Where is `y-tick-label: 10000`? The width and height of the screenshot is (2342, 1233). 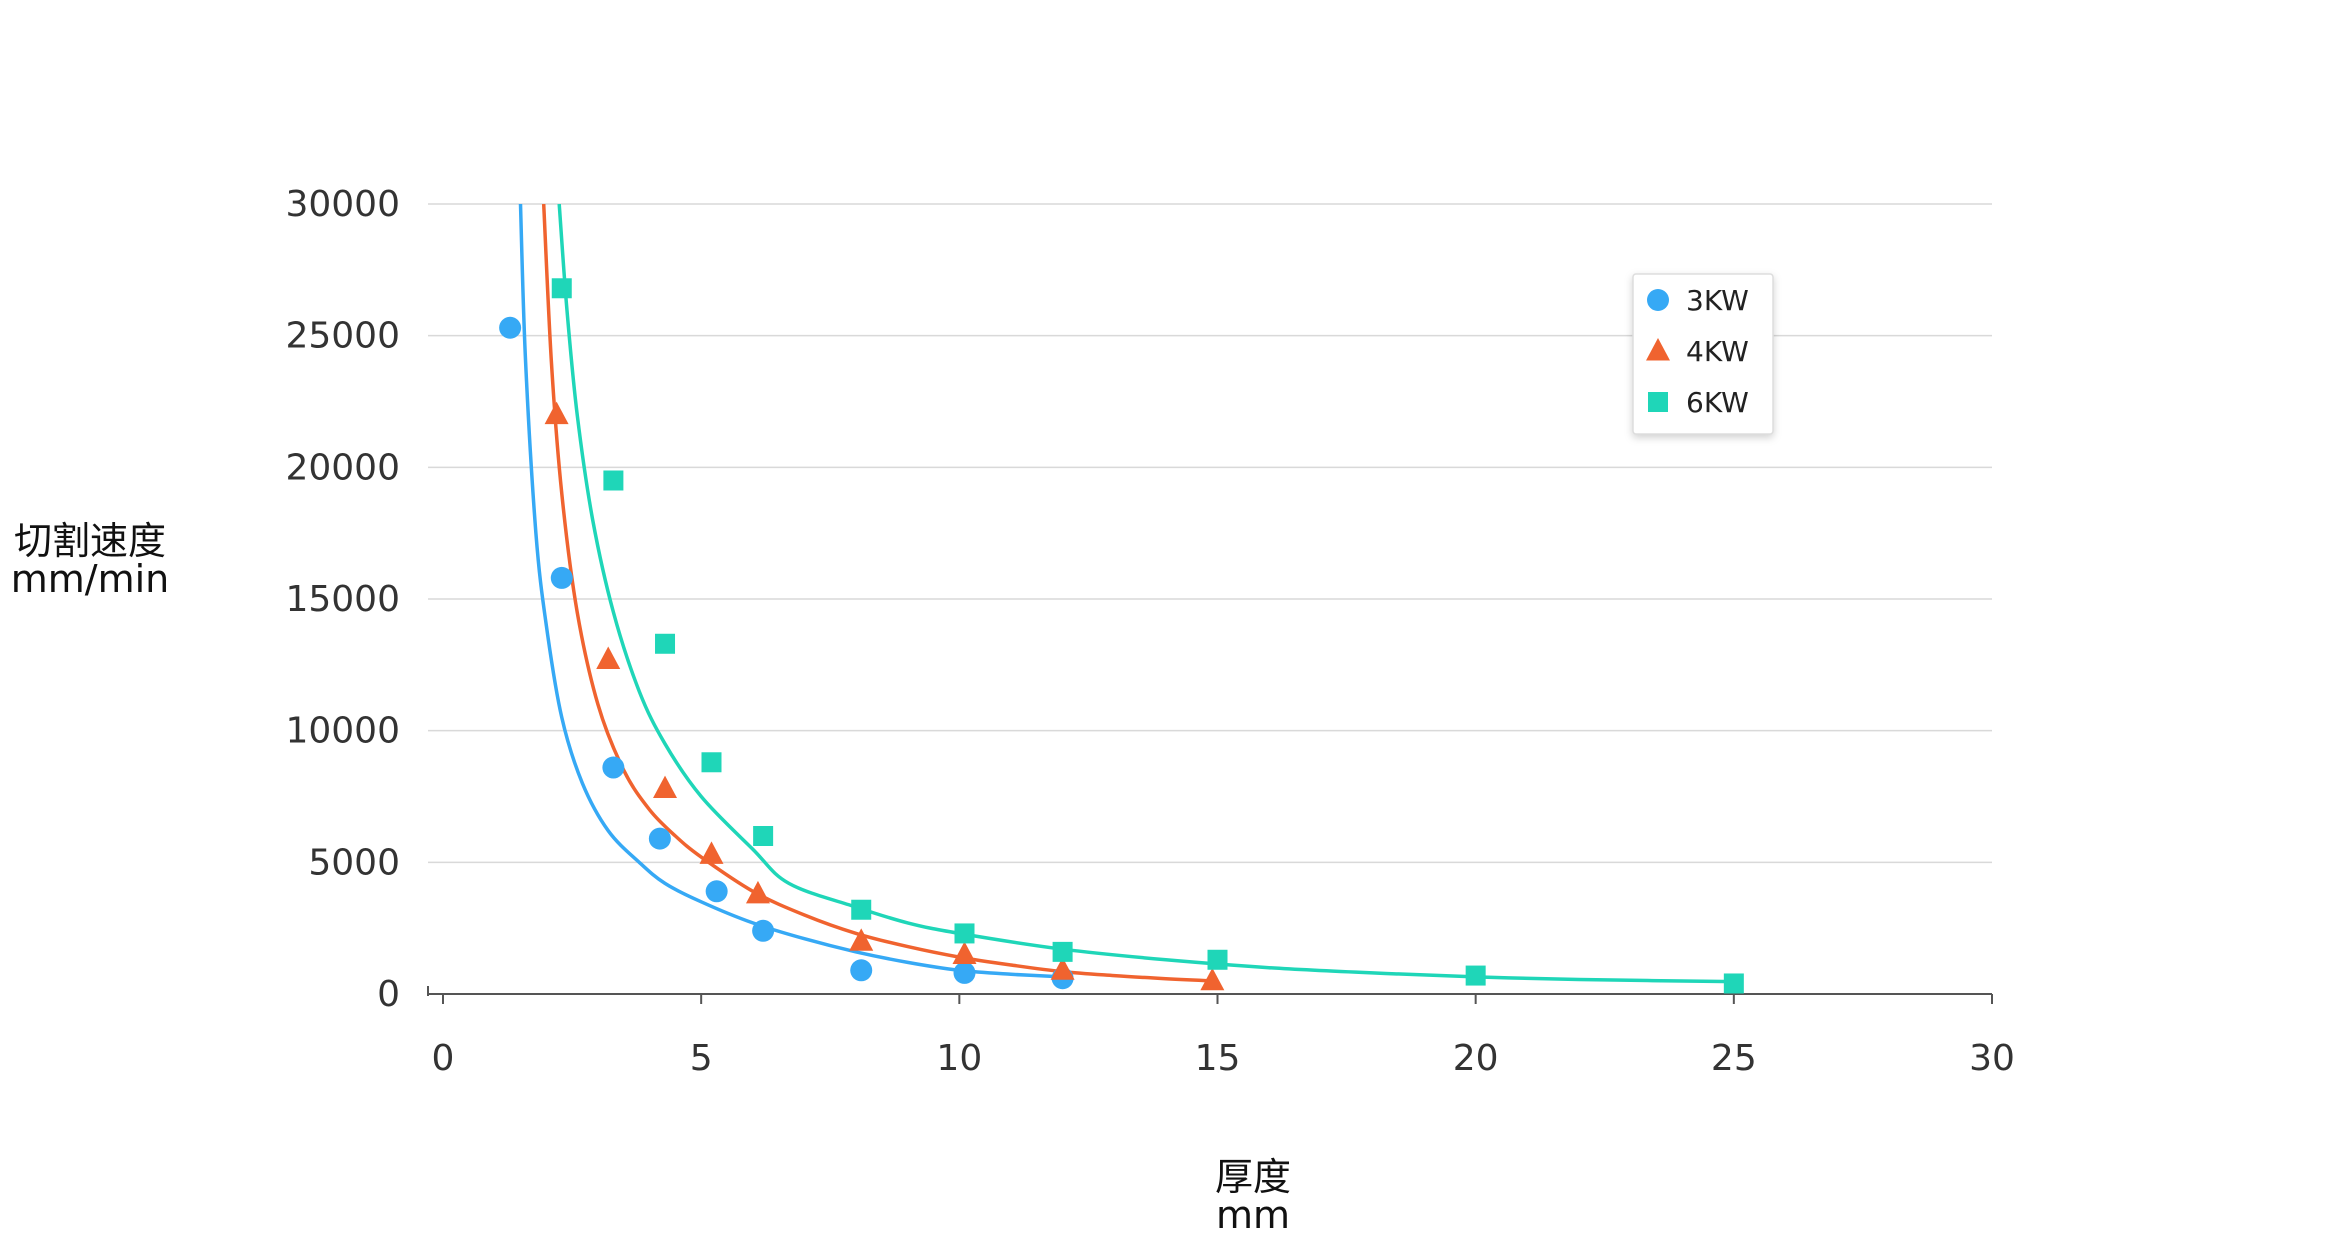
y-tick-label: 10000 is located at coordinates (342, 731).